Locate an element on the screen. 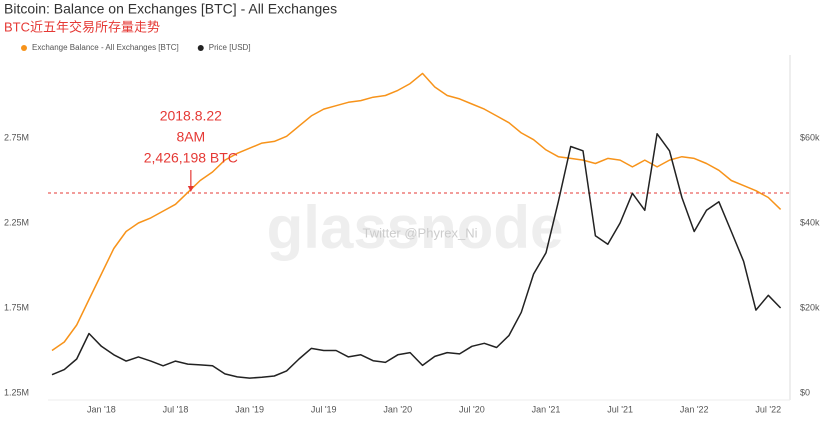 This screenshot has width=836, height=423. watermark: Twitter @Phyrex_Ni is located at coordinates (419, 232).